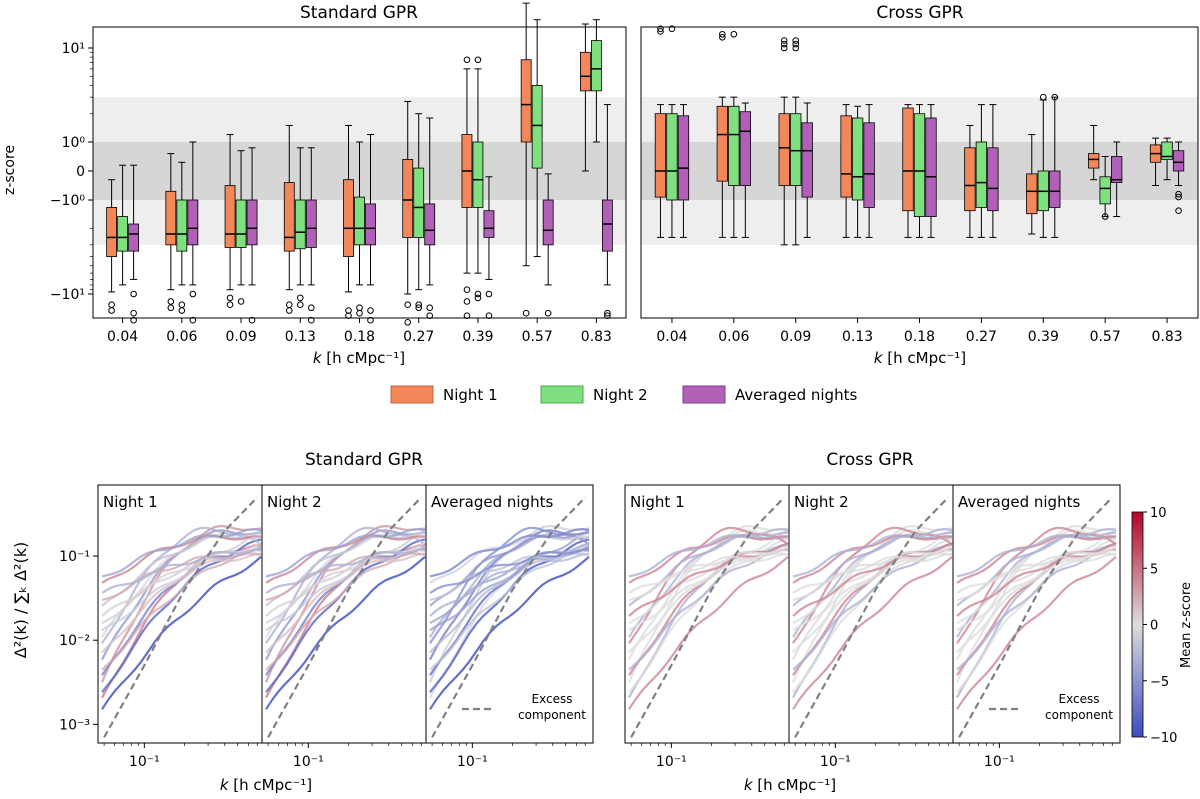  What do you see at coordinates (78, 641) in the screenshot?
I see `line-y-axis-ticks: 10⁻¹ 10⁻² 10⁻³` at bounding box center [78, 641].